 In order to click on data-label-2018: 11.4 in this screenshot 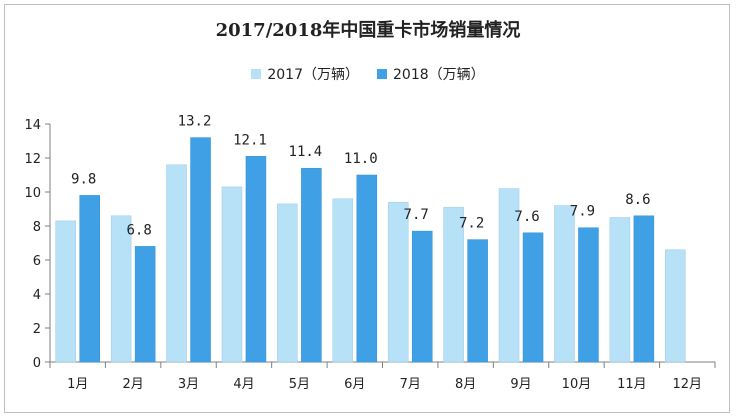, I will do `click(306, 152)`.